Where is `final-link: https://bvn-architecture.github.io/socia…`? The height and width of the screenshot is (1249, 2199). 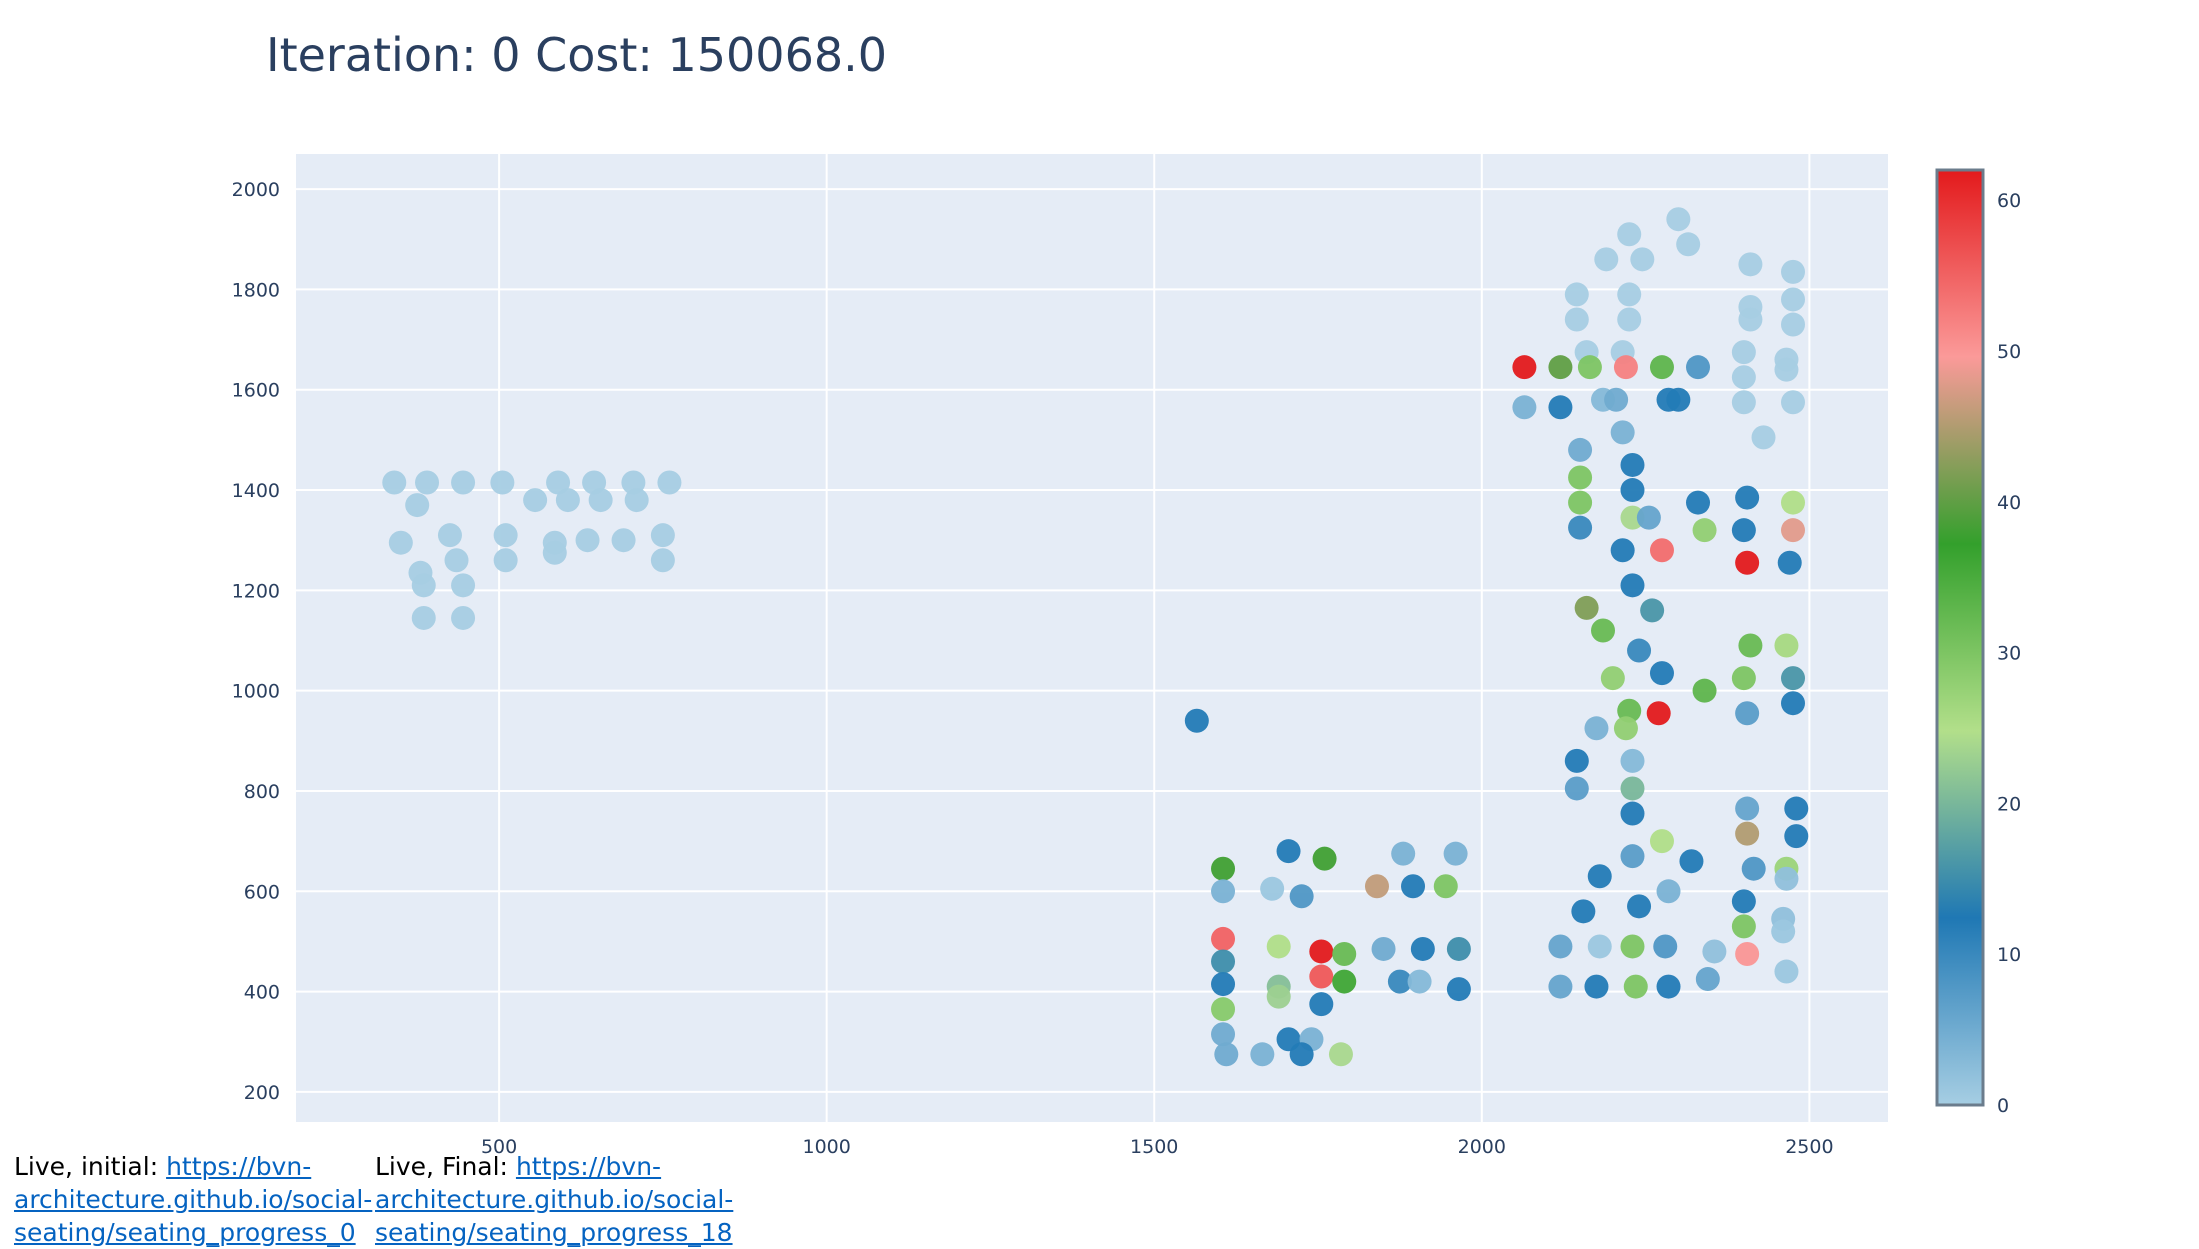
final-link: https://bvn-architecture.github.io/socia… is located at coordinates (554, 1199).